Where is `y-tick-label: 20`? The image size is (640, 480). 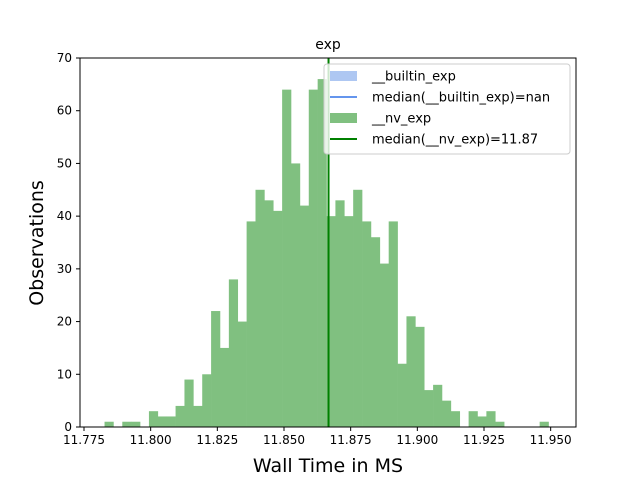 y-tick-label: 20 is located at coordinates (64, 322).